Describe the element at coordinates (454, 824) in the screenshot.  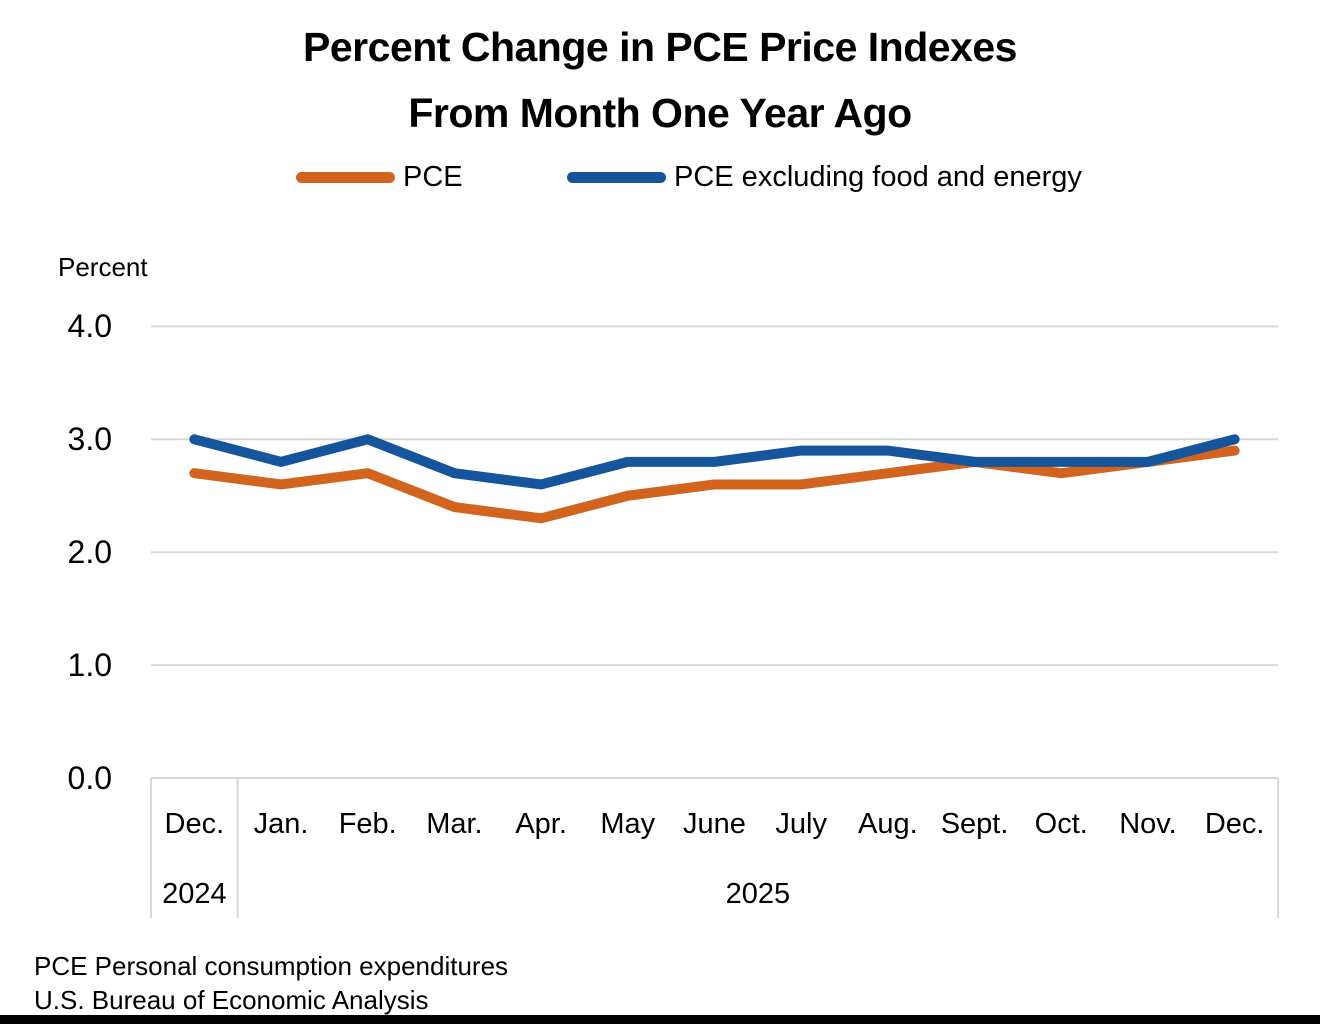
I see `x-tick-label-month: Mar.` at that location.